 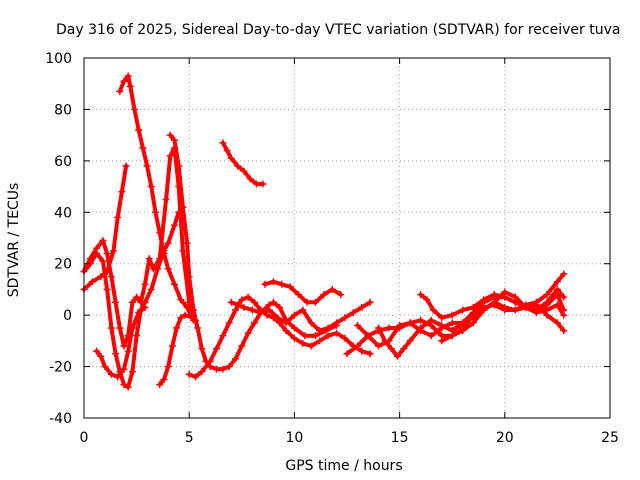 I want to click on y-tick-label: 0, so click(x=67, y=316).